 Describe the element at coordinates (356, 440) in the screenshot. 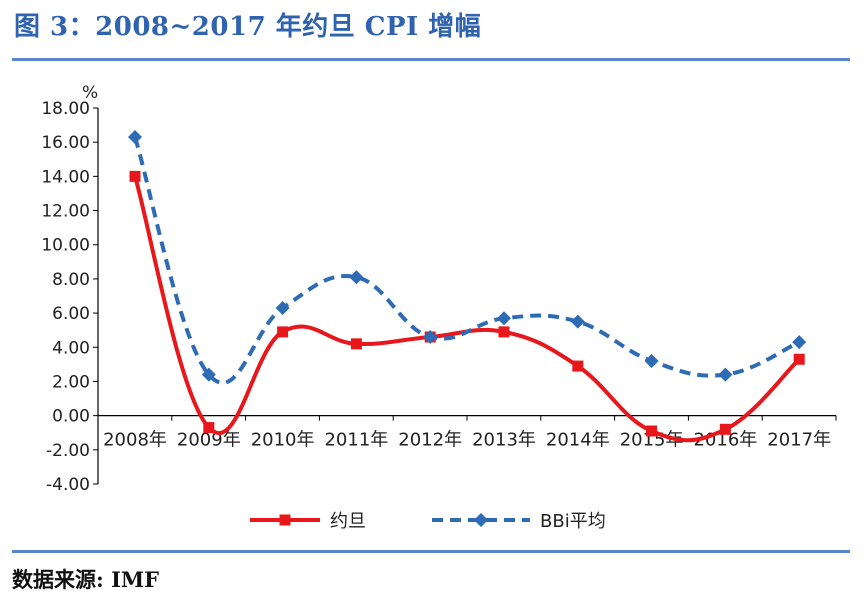

I see `x-tick-label: 2011年` at that location.